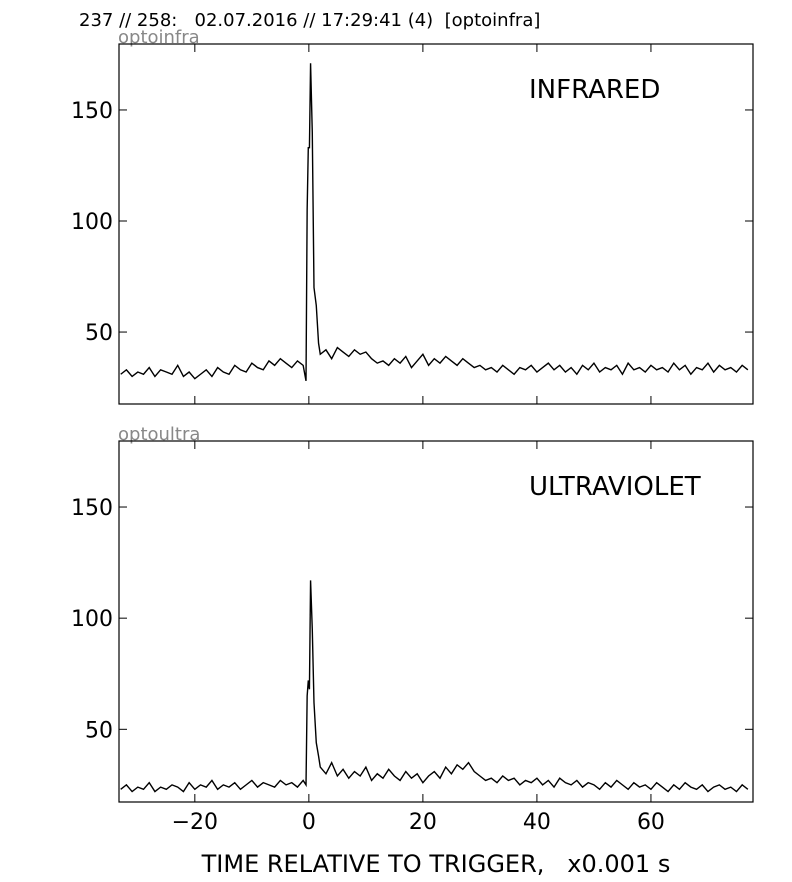  Describe the element at coordinates (309, 822) in the screenshot. I see `x-tick-label: 0` at that location.